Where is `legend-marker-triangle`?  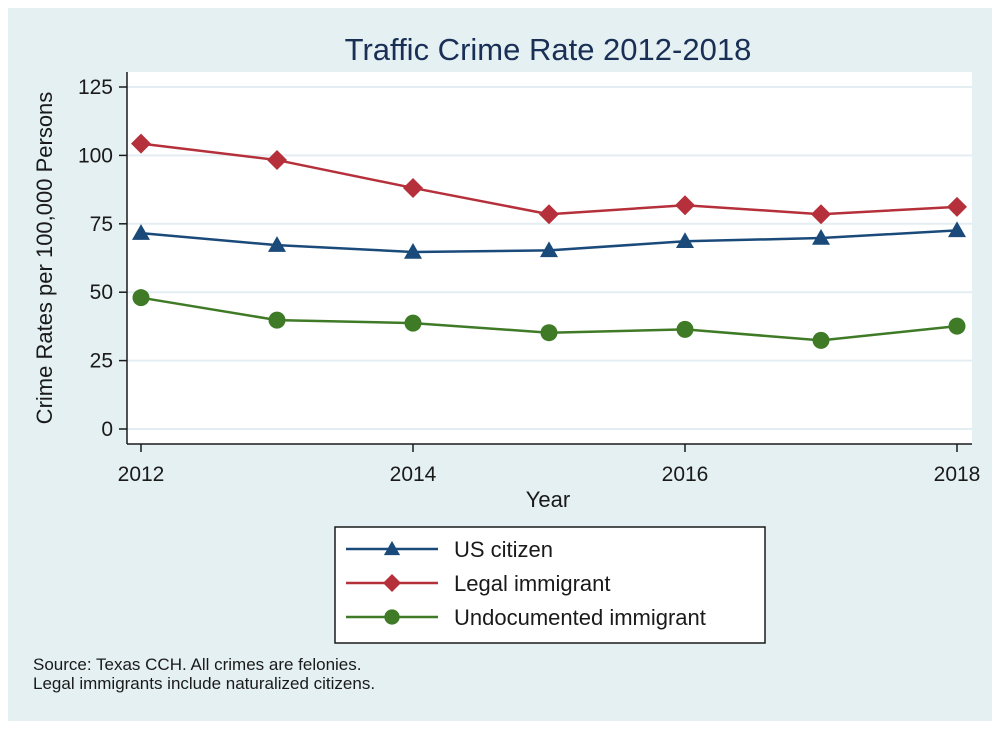
legend-marker-triangle is located at coordinates (392, 548).